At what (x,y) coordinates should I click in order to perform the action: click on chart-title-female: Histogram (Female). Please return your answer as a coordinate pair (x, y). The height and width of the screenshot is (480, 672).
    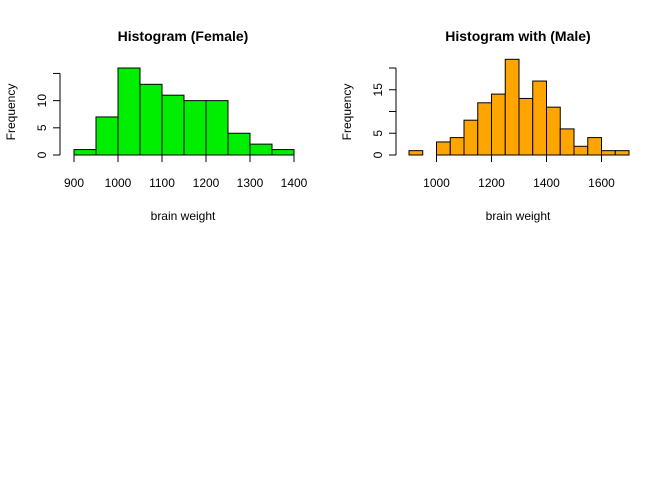
    Looking at the image, I should click on (183, 36).